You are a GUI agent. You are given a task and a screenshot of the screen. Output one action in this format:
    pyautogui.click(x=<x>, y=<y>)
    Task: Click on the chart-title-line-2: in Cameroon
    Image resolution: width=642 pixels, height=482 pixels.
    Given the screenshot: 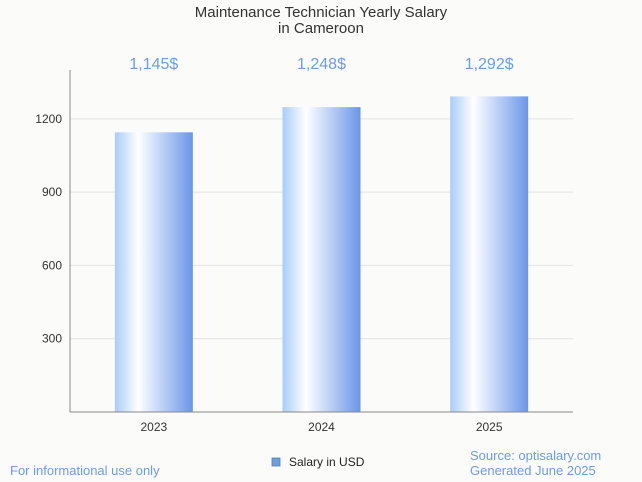 What is the action you would take?
    pyautogui.click(x=321, y=28)
    